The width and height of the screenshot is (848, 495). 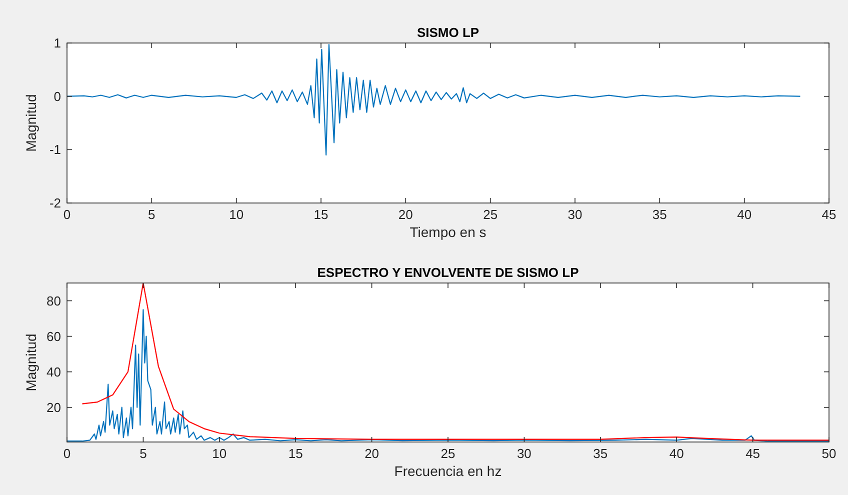 What do you see at coordinates (448, 32) in the screenshot?
I see `chart-title: SISMO LP` at bounding box center [448, 32].